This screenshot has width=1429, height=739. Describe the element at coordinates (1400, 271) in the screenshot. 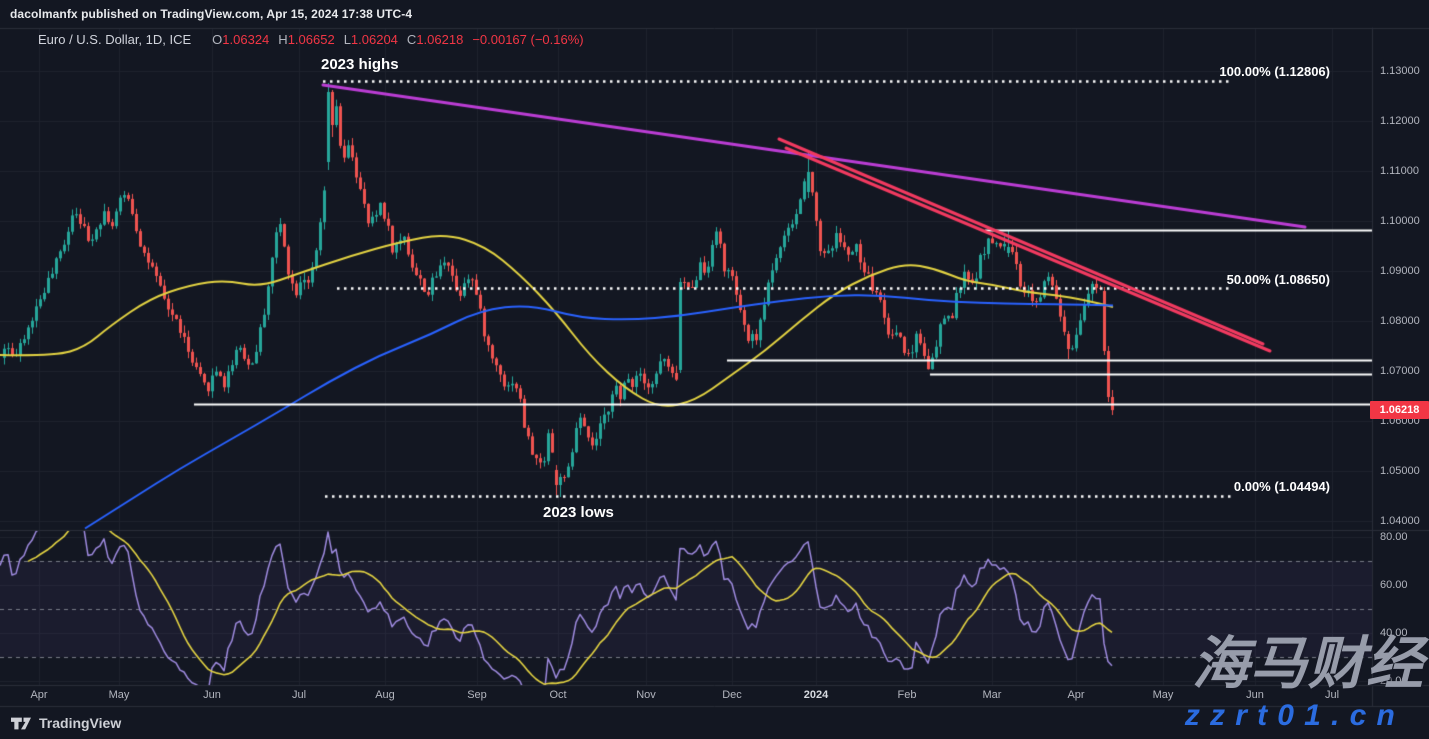

I see `price-axis-label: 1.09000` at that location.